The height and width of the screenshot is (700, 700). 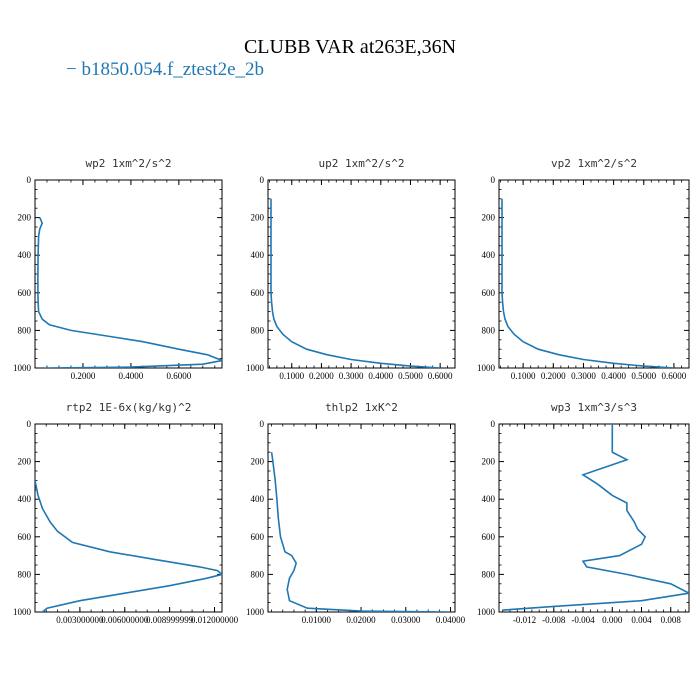 What do you see at coordinates (583, 620) in the screenshot?
I see `x-tick-label: -0.004` at bounding box center [583, 620].